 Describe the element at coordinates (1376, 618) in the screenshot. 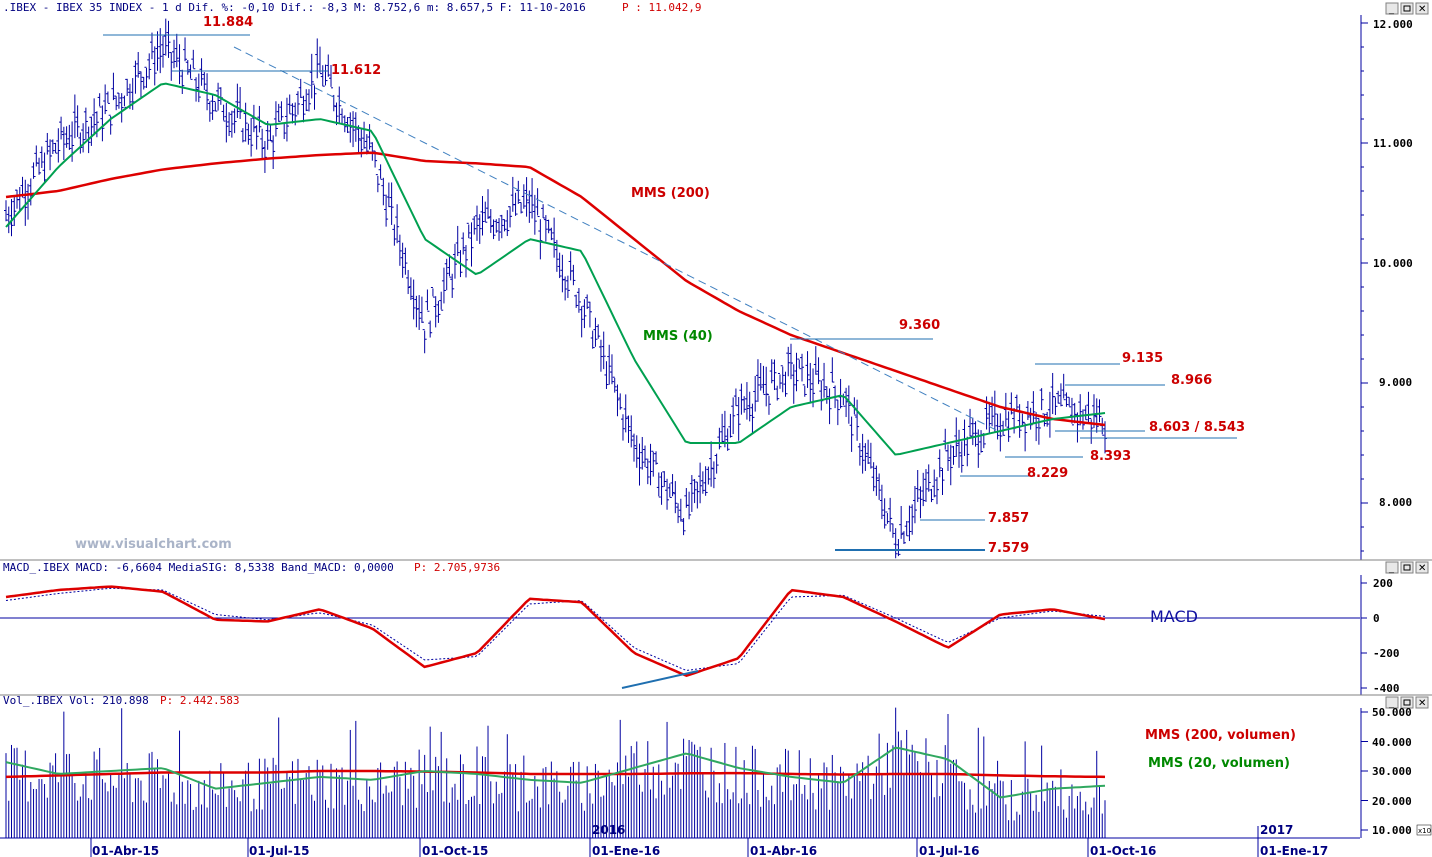

I see `macd-tick-label-0: 0` at that location.